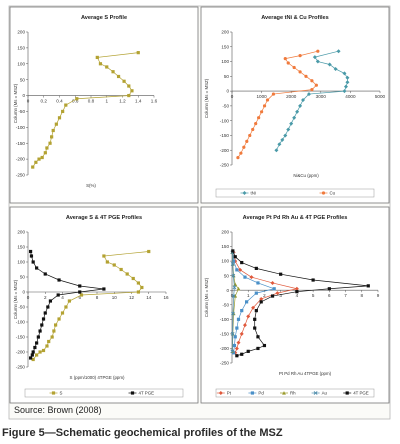  I want to click on series-line, so click(233, 302).